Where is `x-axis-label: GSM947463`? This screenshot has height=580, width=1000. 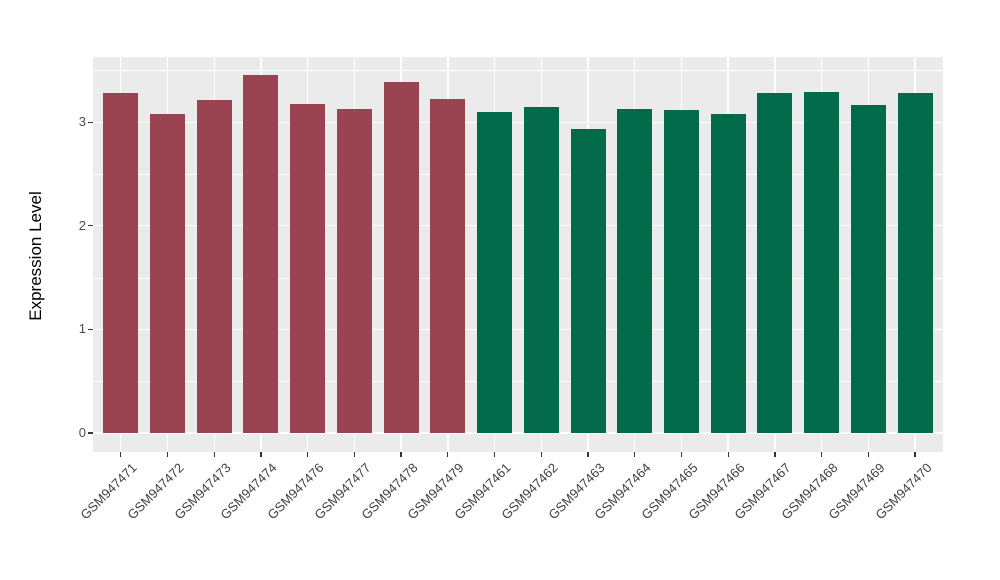
x-axis-label: GSM947463 is located at coordinates (576, 491).